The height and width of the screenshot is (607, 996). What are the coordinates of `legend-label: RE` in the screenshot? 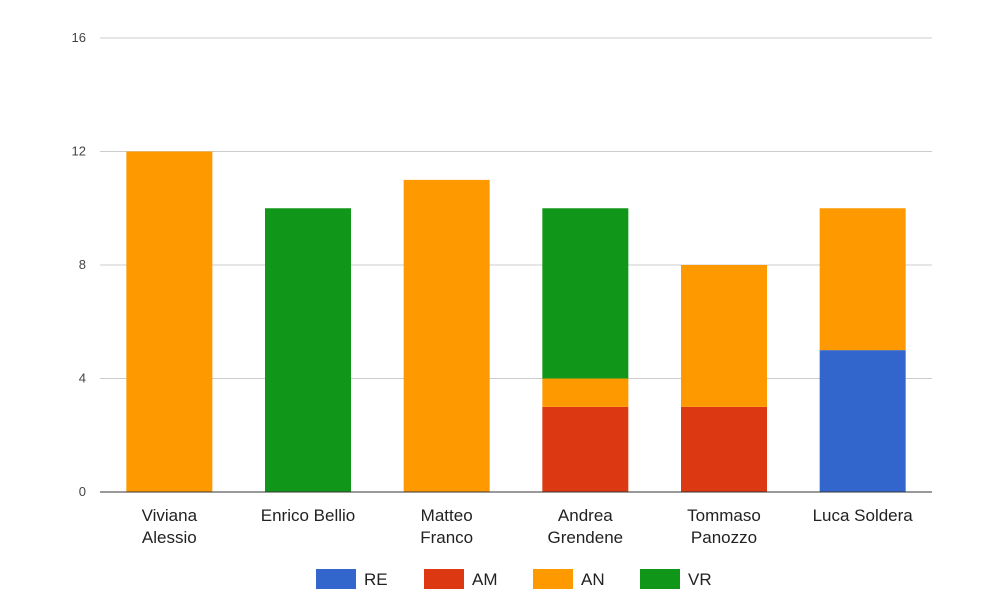 It's located at (376, 579).